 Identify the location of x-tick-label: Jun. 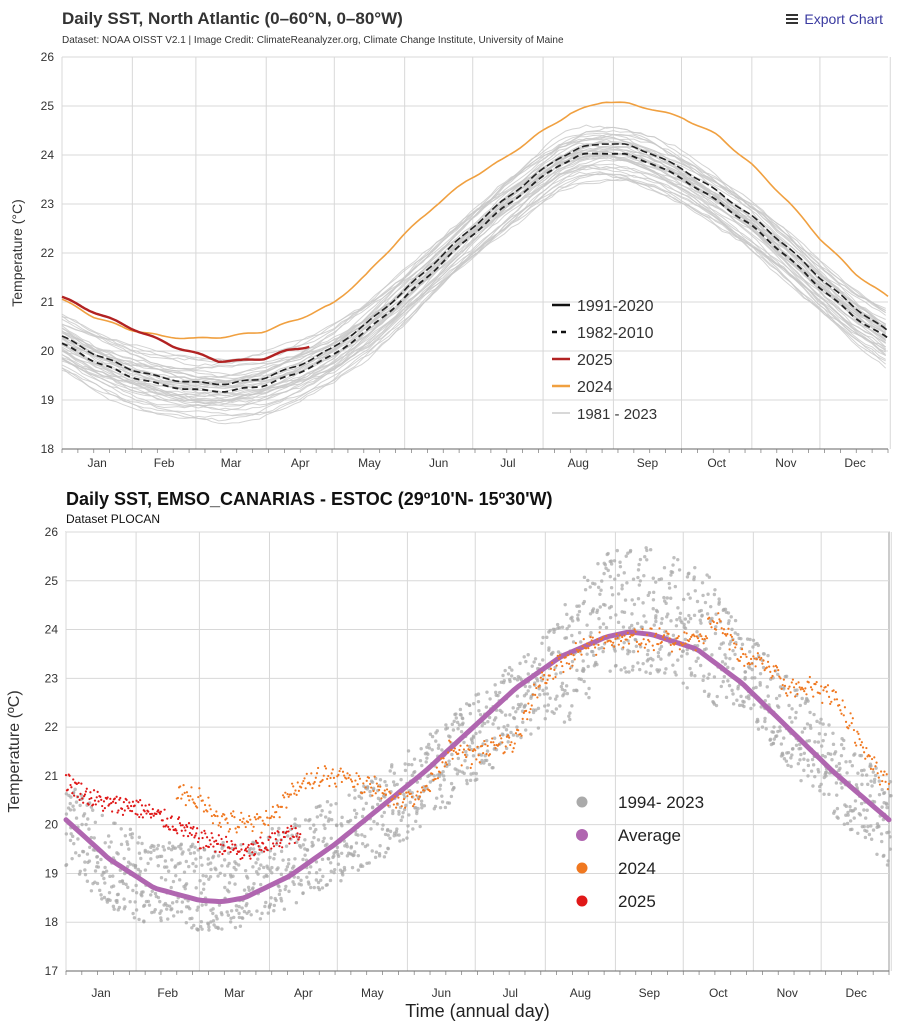
(441, 993).